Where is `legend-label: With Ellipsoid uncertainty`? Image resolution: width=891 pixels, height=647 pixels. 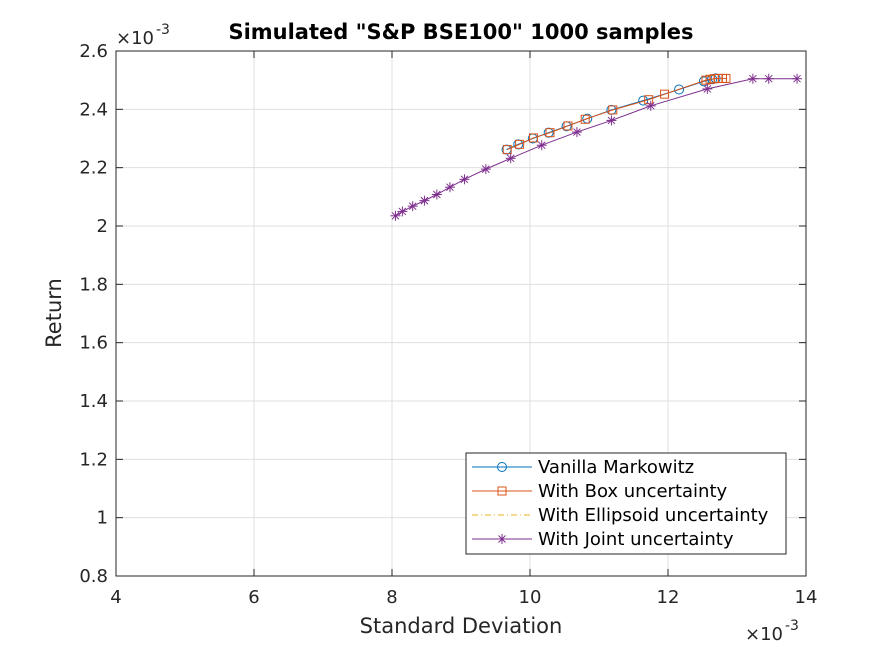
legend-label: With Ellipsoid uncertainty is located at coordinates (653, 515).